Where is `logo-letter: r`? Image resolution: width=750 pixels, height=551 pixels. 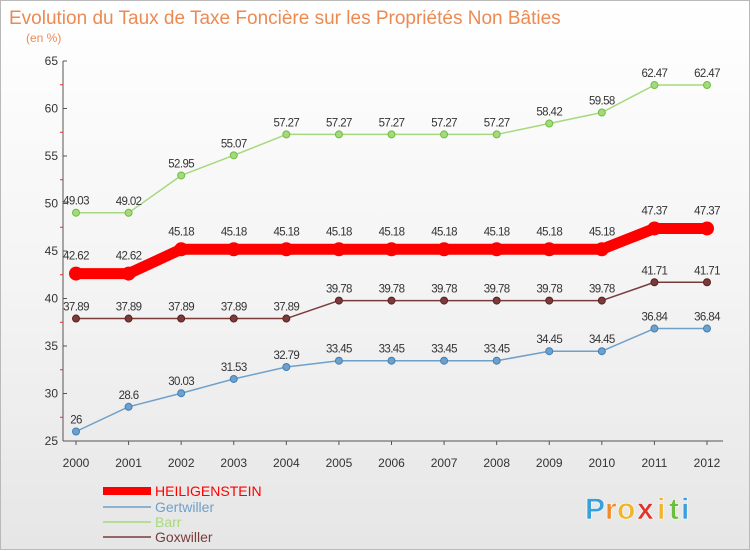 logo-letter: r is located at coordinates (611, 509).